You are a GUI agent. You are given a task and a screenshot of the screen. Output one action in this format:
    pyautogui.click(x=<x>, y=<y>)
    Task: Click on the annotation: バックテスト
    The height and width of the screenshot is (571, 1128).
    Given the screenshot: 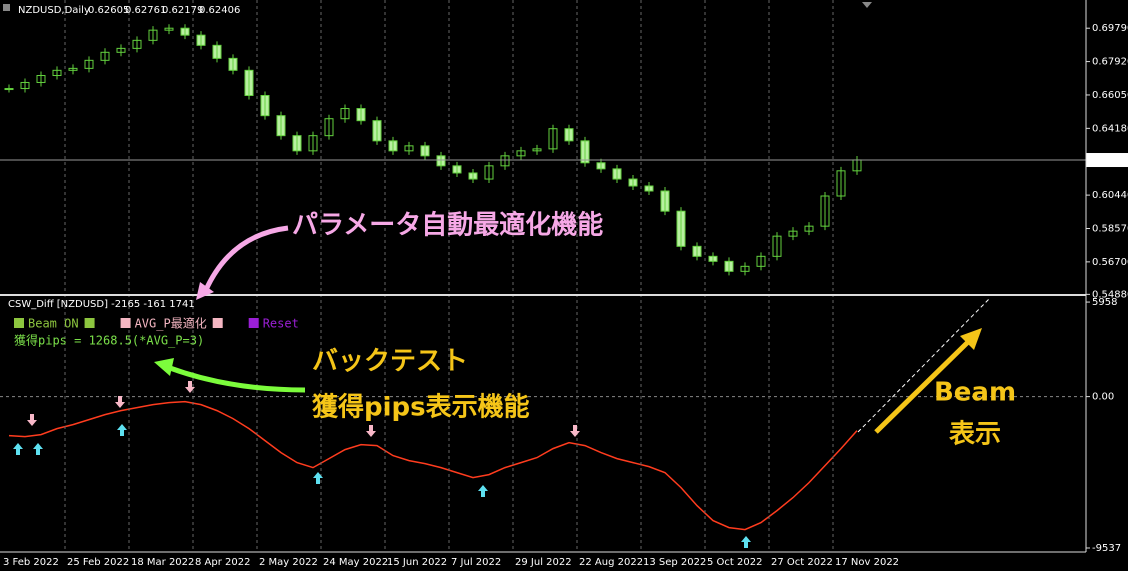 What is the action you would take?
    pyautogui.click(x=390, y=362)
    